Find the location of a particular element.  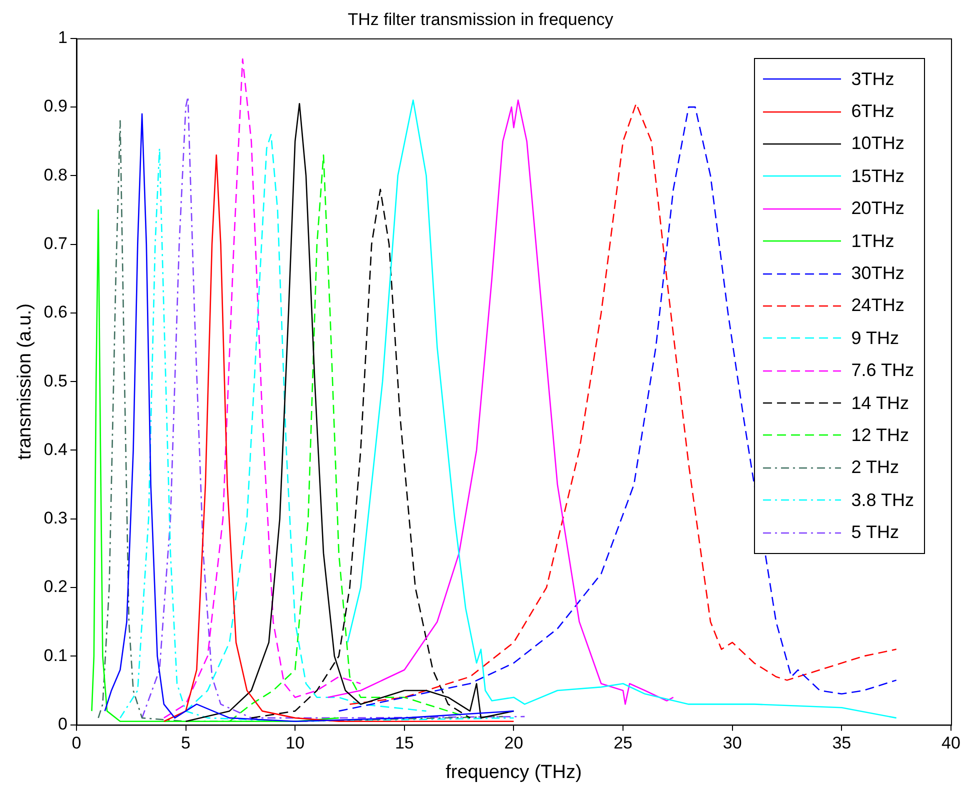

legend-label: 3.8 THz is located at coordinates (882, 500).